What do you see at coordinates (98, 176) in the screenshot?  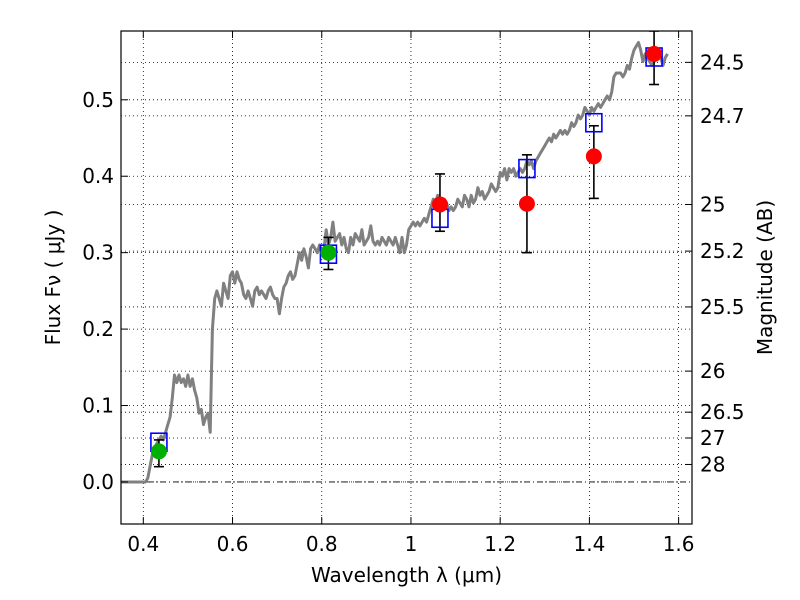 I see `y-tick-label: 0.4` at bounding box center [98, 176].